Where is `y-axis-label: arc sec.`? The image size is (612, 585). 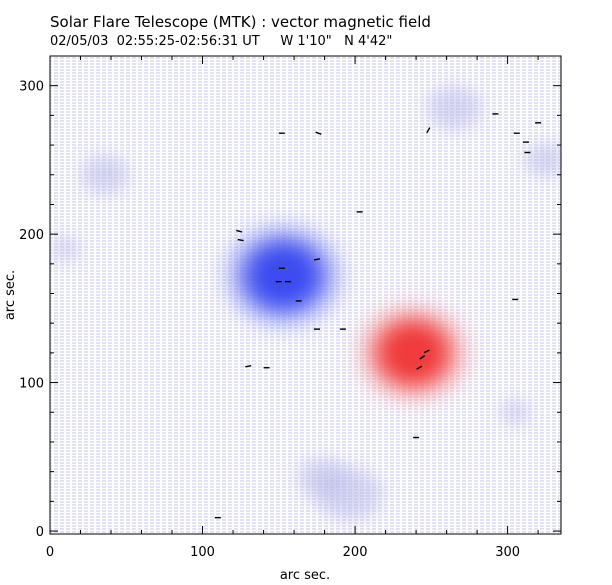
y-axis-label: arc sec. is located at coordinates (10, 295).